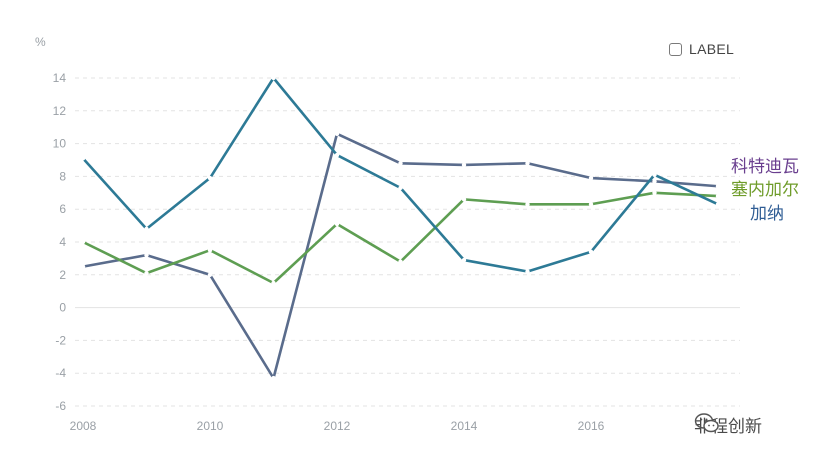  I want to click on watermark: 非程创新, so click(728, 424).